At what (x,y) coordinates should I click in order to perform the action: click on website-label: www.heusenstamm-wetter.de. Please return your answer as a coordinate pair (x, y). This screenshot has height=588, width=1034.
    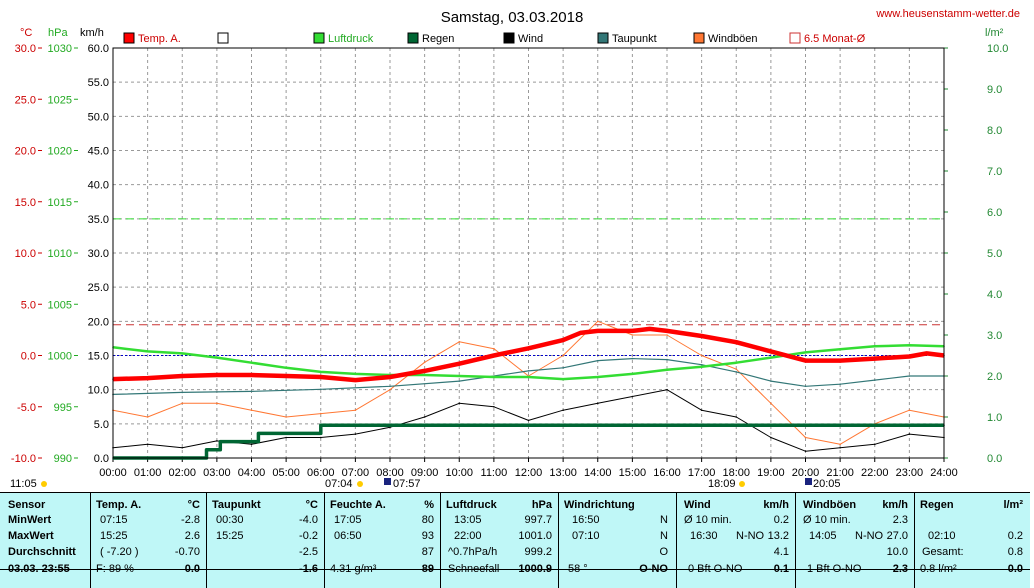
    Looking at the image, I should click on (947, 14).